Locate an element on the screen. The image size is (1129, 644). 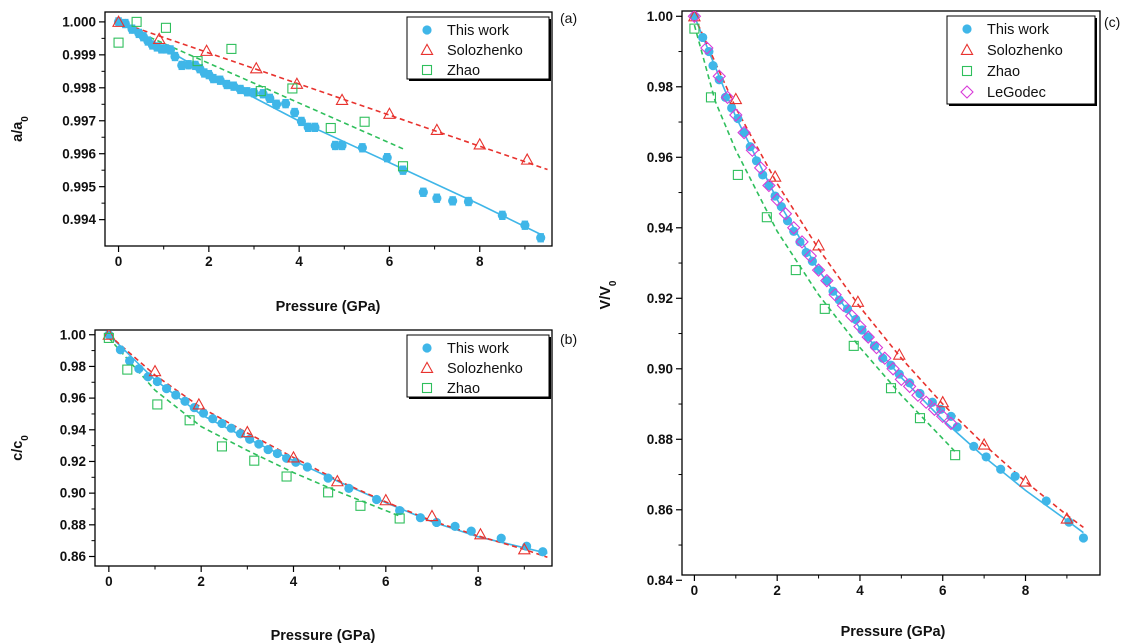
panel-c-xtick-label: 6 is located at coordinates (943, 590).